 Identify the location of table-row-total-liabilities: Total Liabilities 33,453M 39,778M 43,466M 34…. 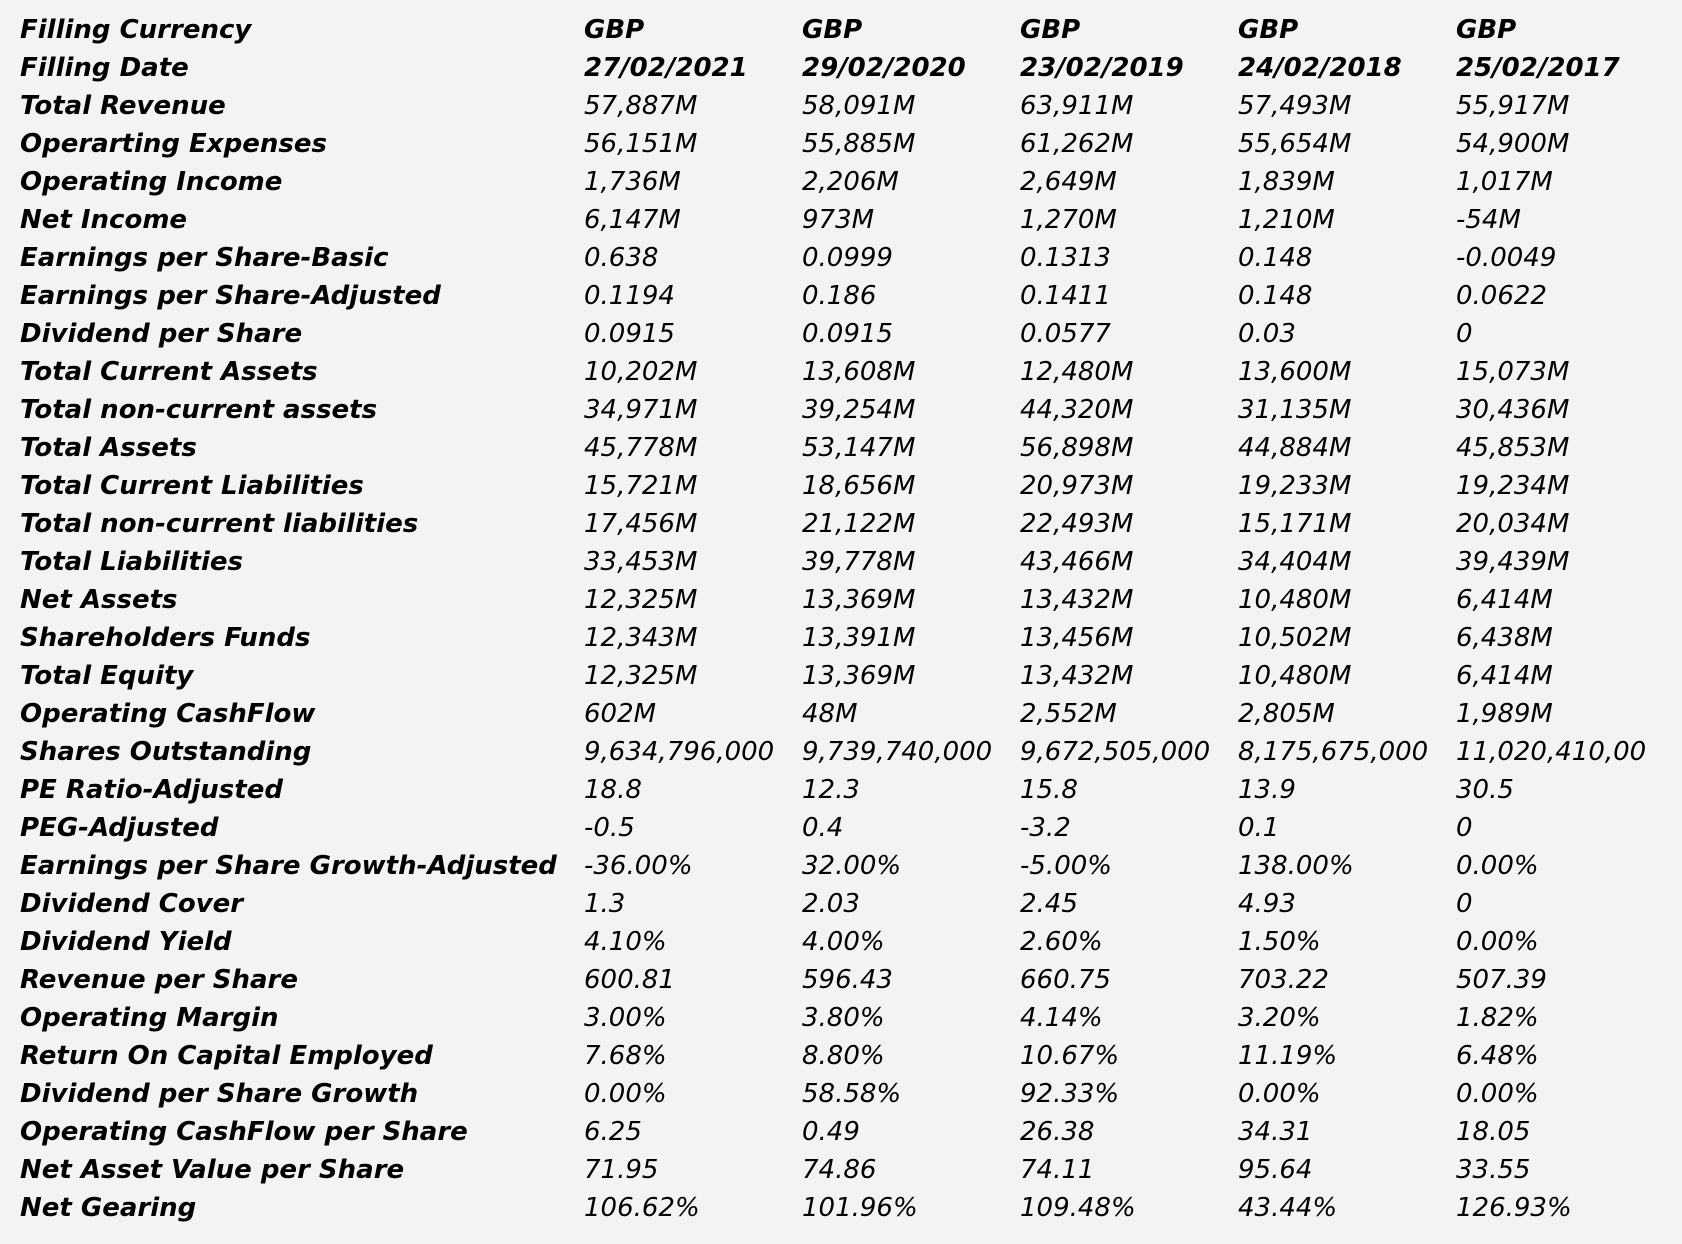
(840, 562).